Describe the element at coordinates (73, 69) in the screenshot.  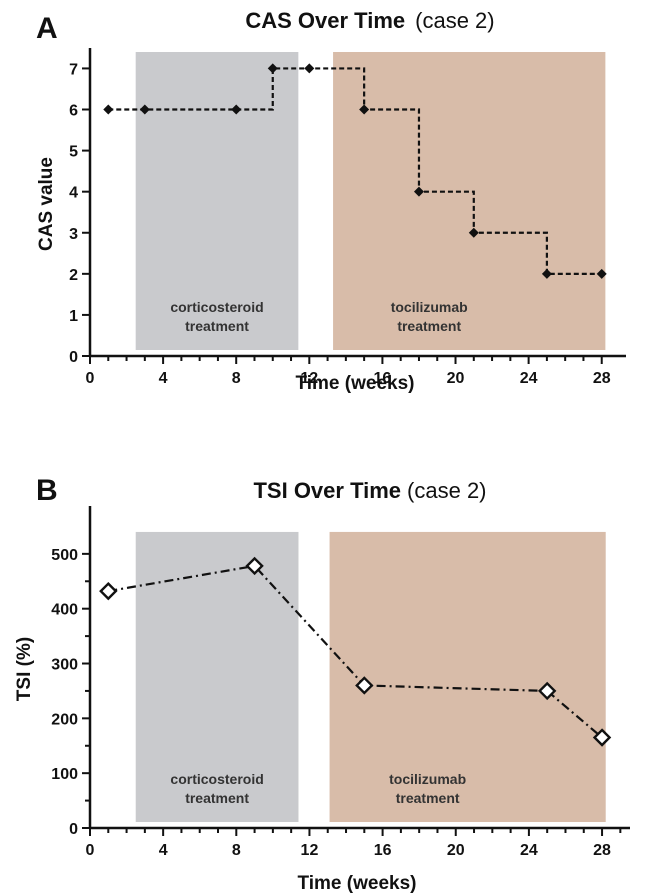
I see `panel-a-y-tick-label: 7` at that location.